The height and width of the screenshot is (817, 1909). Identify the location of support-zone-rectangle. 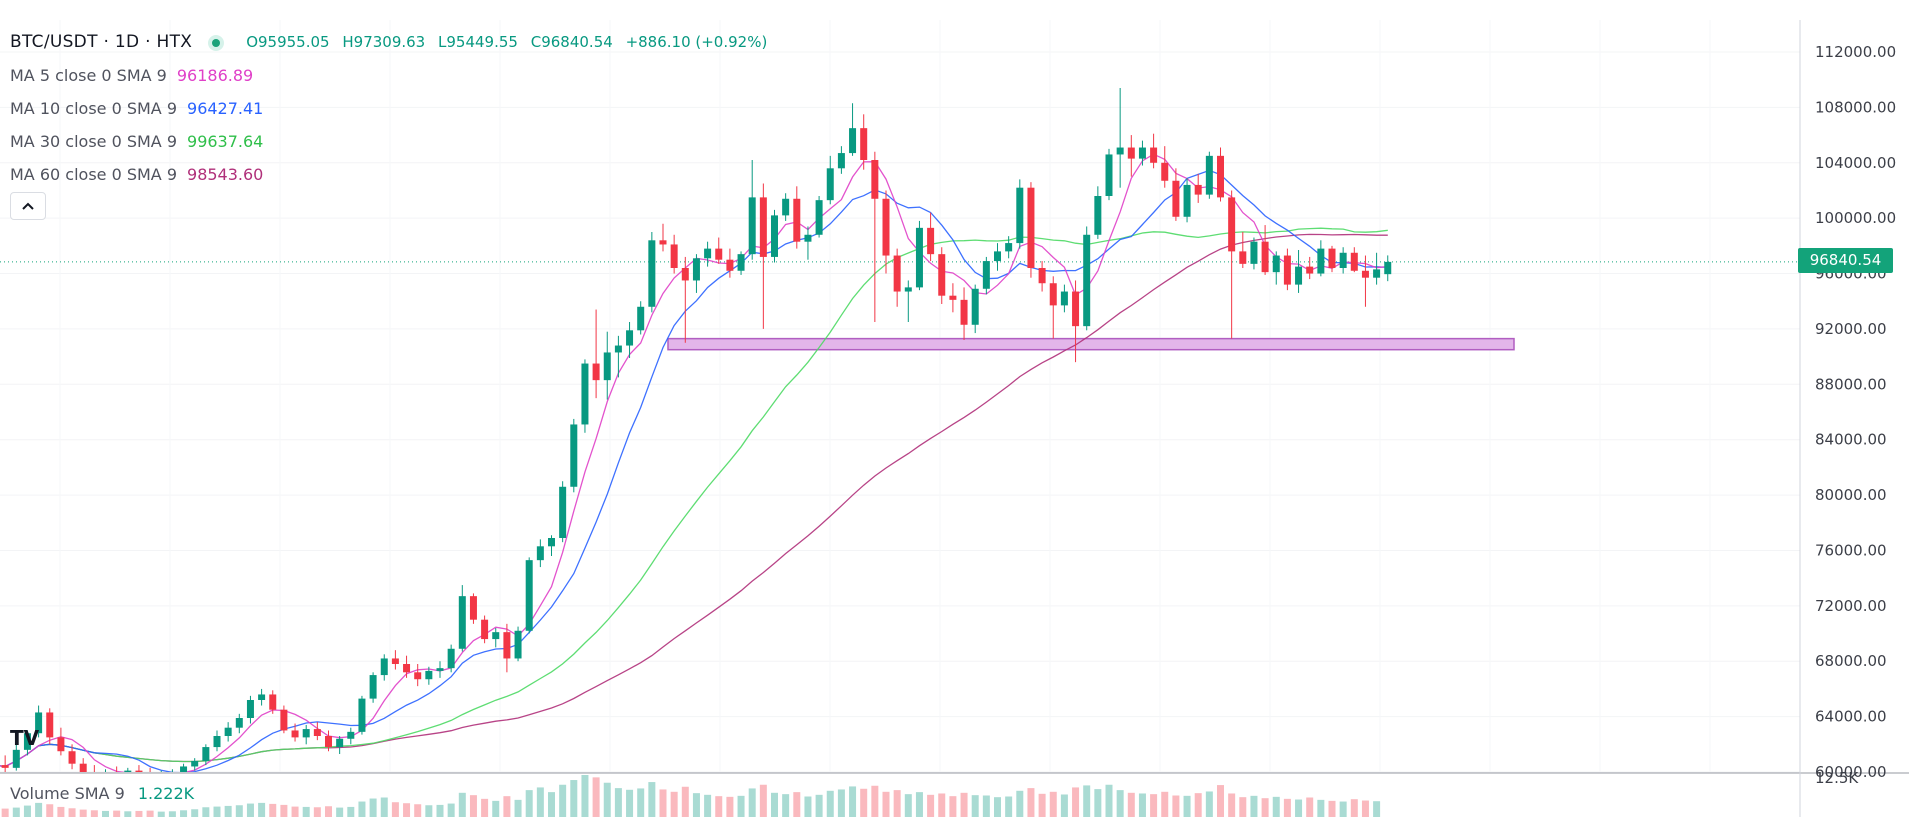
(1091, 344).